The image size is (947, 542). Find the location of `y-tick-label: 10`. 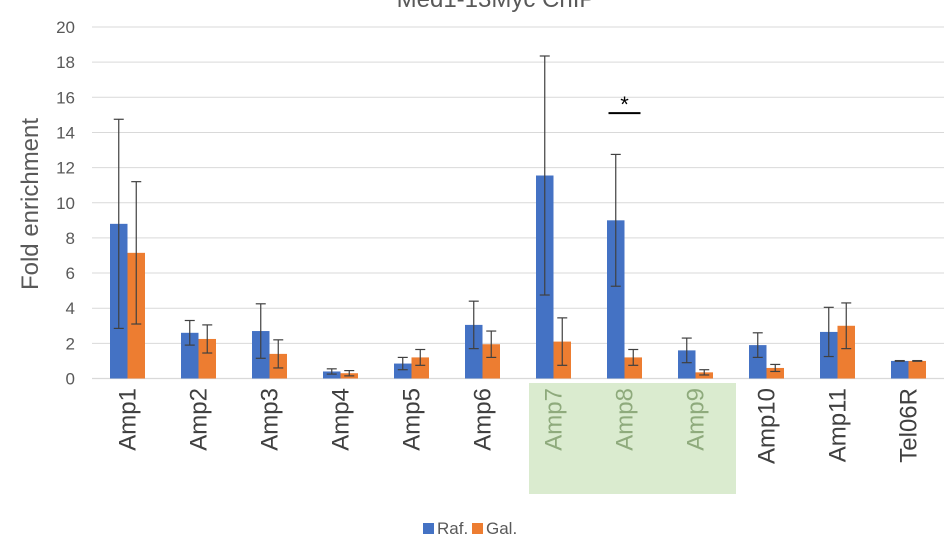

y-tick-label: 10 is located at coordinates (65, 203).